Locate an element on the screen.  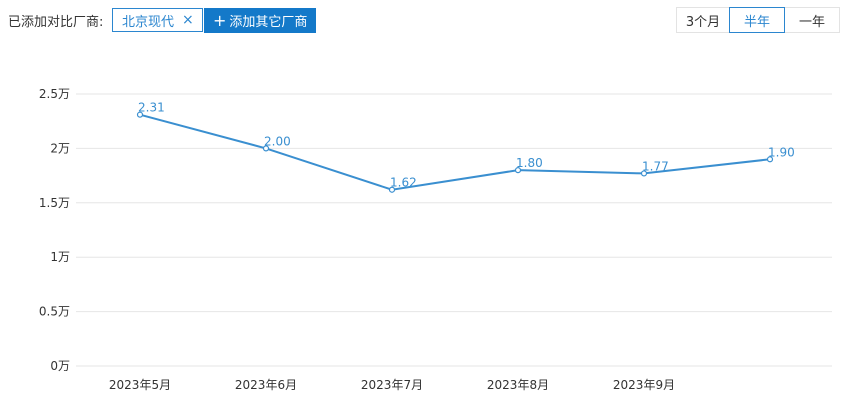
data-value-label: 2.00 is located at coordinates (277, 141).